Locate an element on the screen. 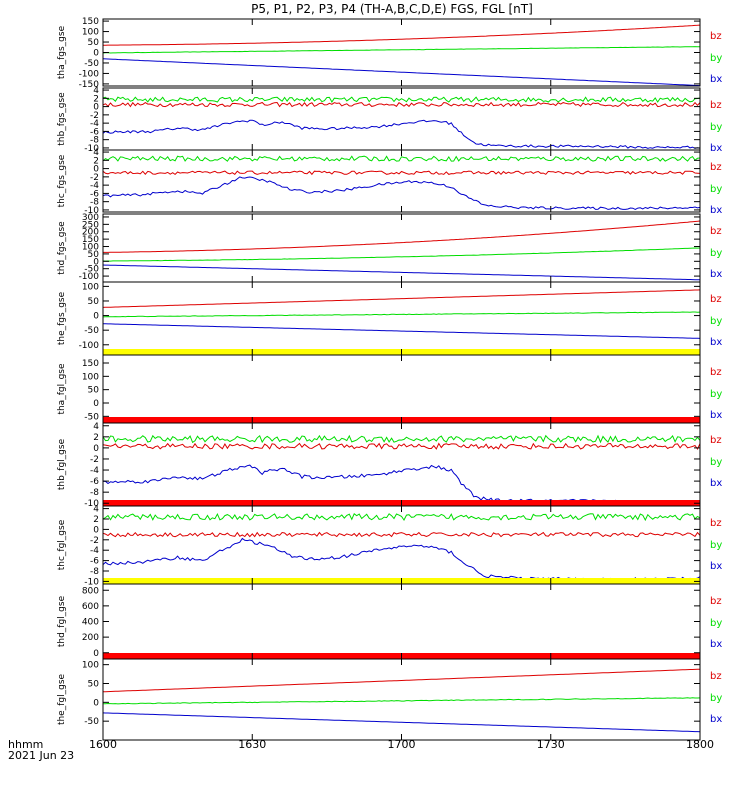  series-line-tha_fgs_gse-bz is located at coordinates (401, 35).